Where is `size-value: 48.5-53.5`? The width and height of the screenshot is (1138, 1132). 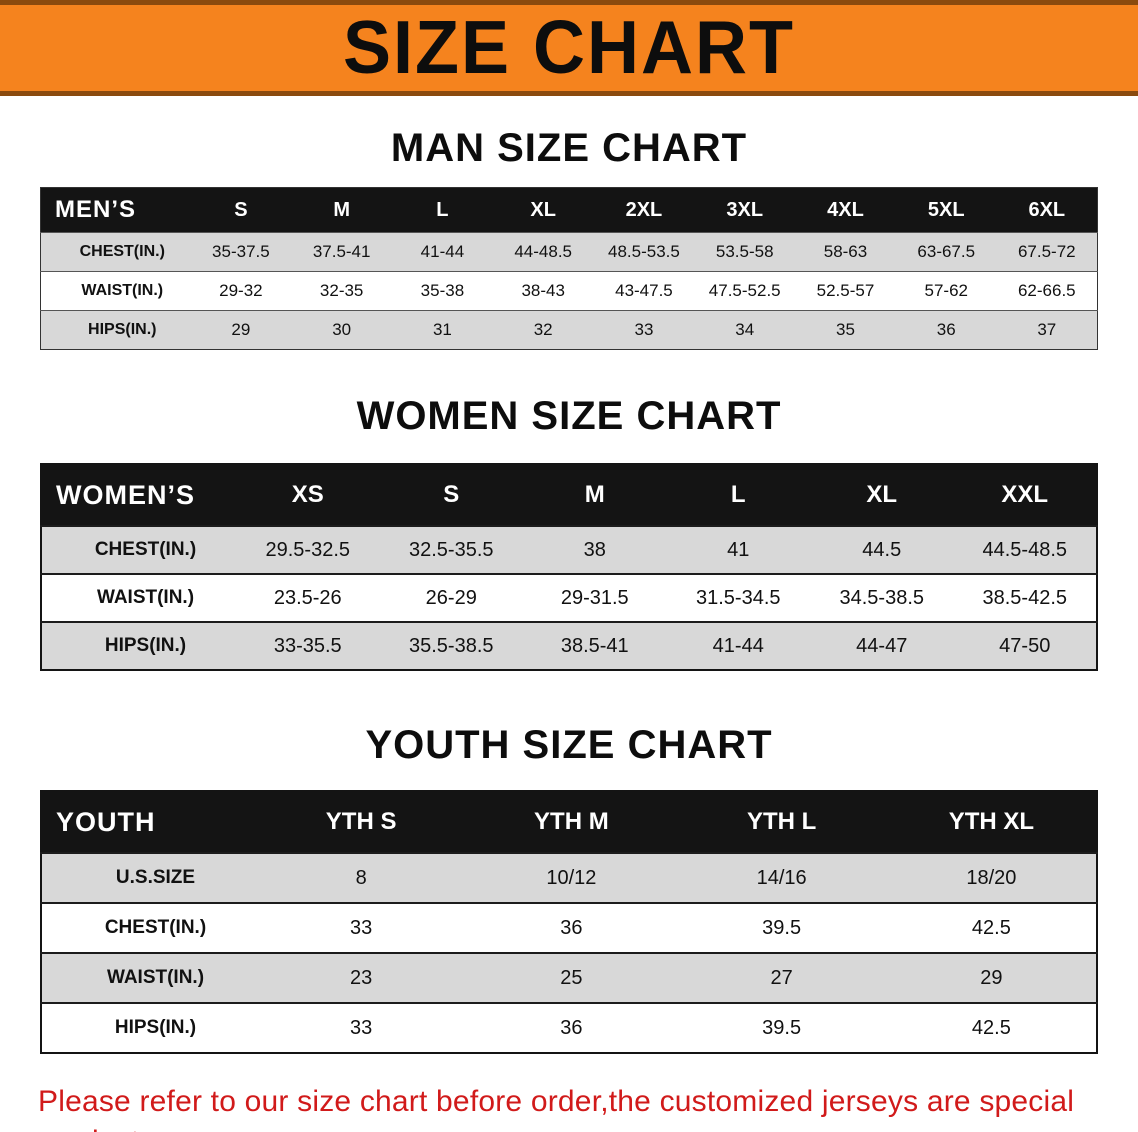 size-value: 48.5-53.5 is located at coordinates (644, 252).